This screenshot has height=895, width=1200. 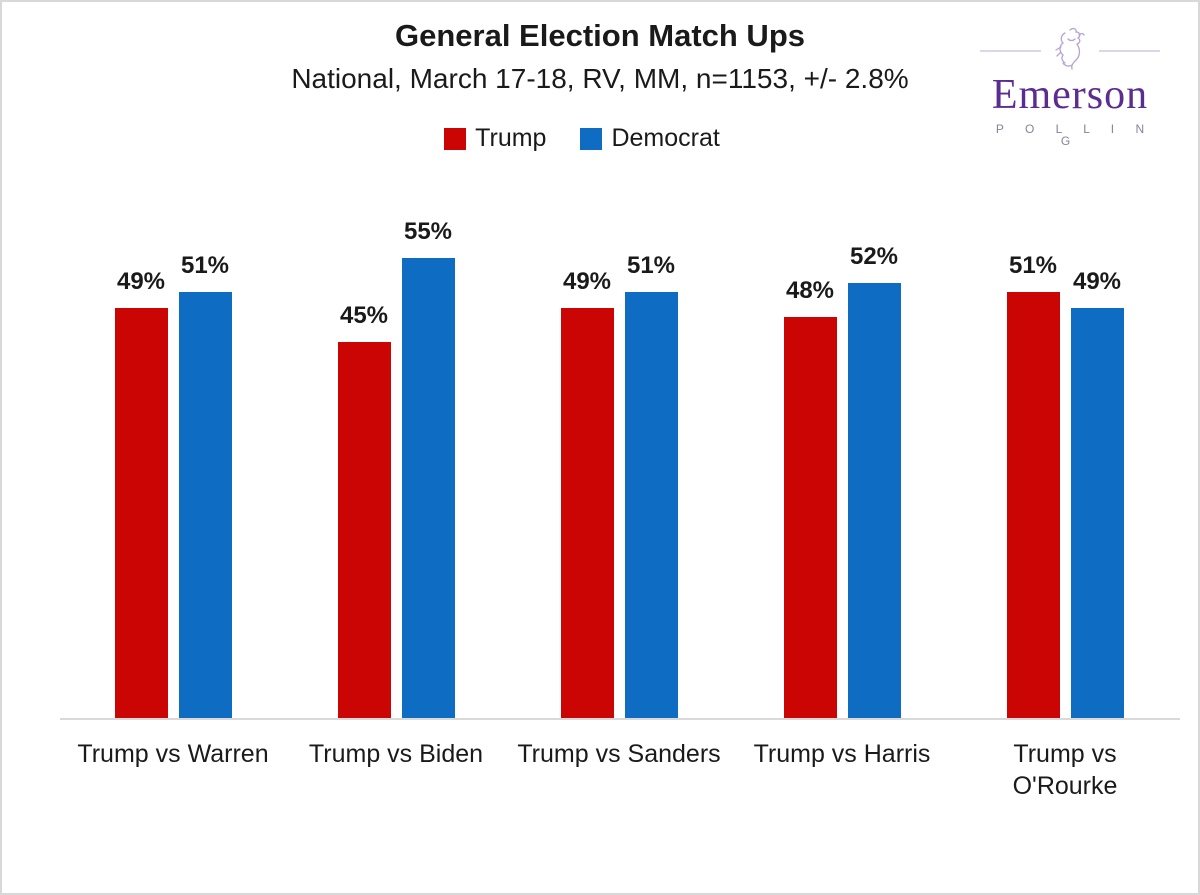 I want to click on legend-swatch-democrat, so click(x=591, y=138).